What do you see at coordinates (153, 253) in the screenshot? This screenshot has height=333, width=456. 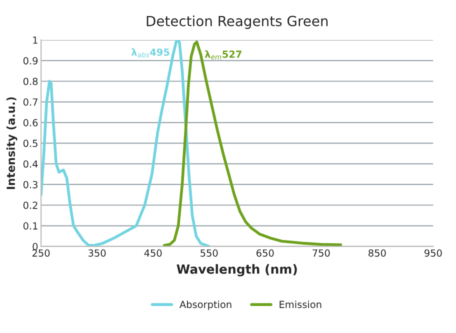 I see `x-tick-label: 450` at bounding box center [153, 253].